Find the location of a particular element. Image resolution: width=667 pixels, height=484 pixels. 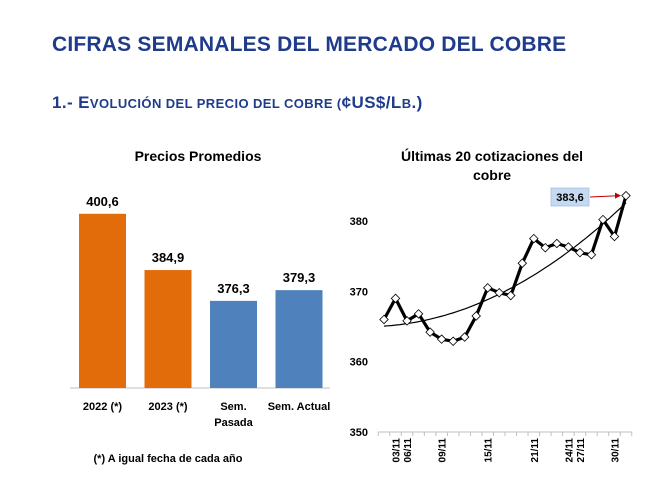

x-tick-label: 30/11 is located at coordinates (615, 450).